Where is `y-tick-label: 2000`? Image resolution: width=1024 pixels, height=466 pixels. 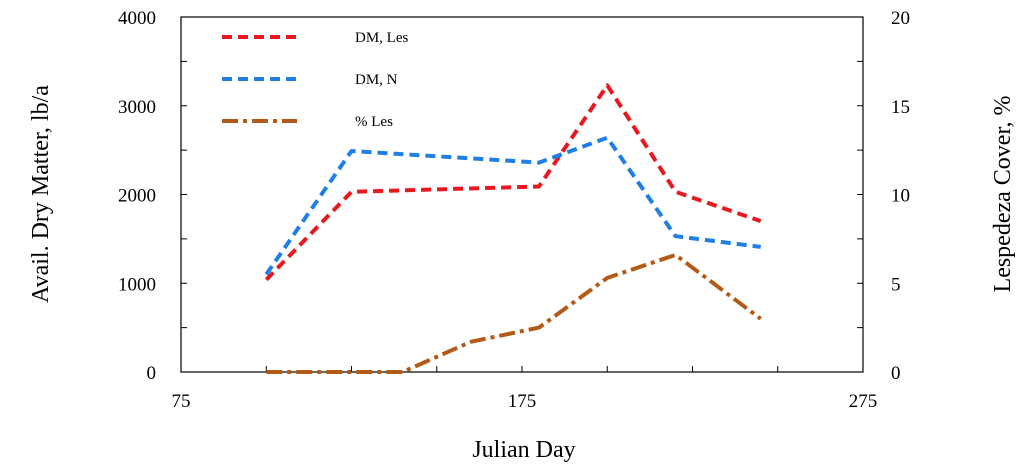 y-tick-label: 2000 is located at coordinates (137, 196).